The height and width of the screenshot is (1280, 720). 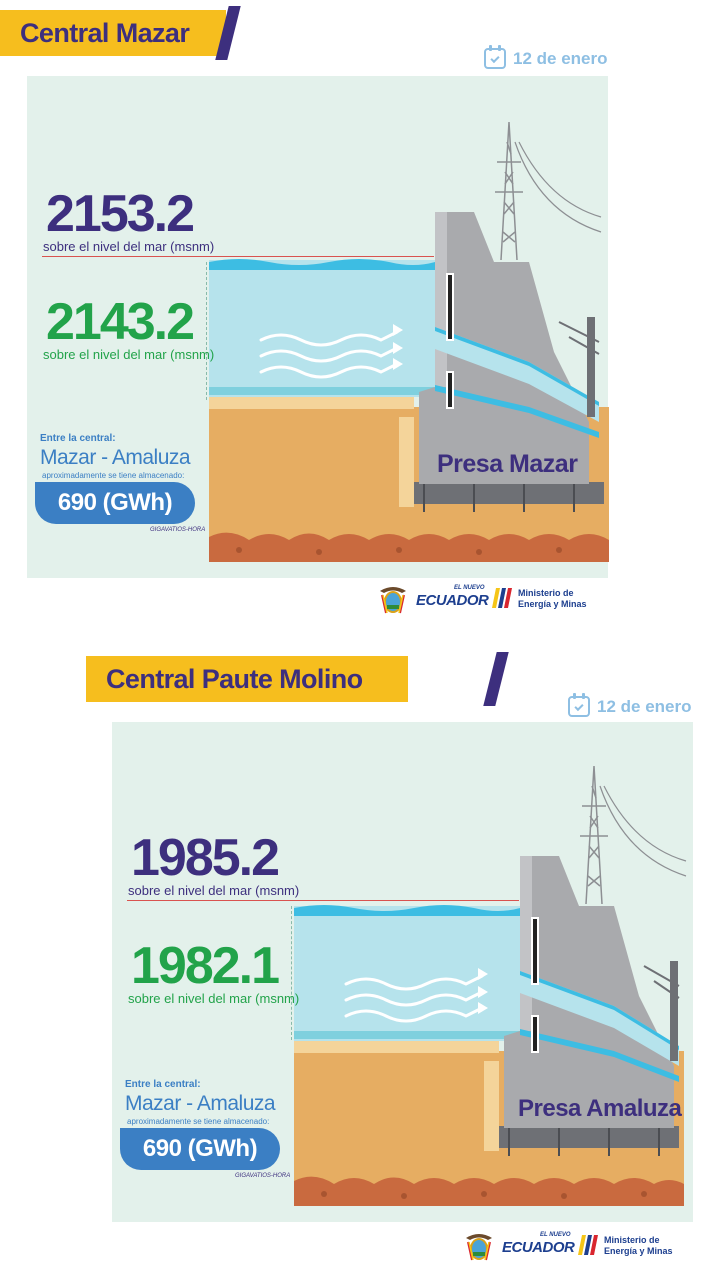 I want to click on lower-level-value: 1982.1, so click(x=205, y=966).